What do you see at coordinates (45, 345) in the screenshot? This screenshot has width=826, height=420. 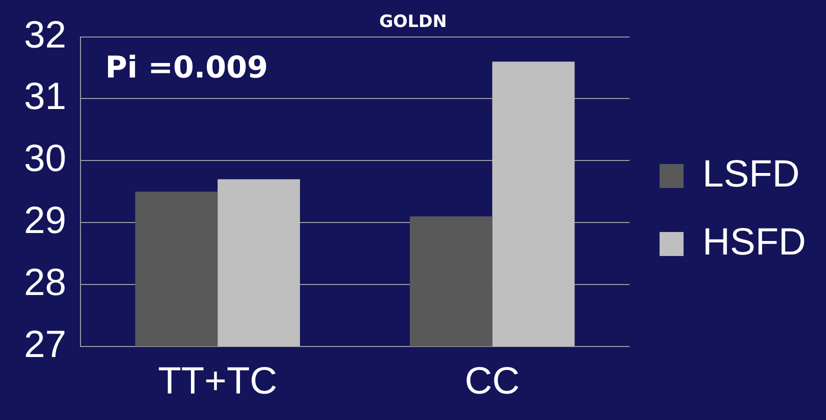 I see `y-tick-label: 27` at bounding box center [45, 345].